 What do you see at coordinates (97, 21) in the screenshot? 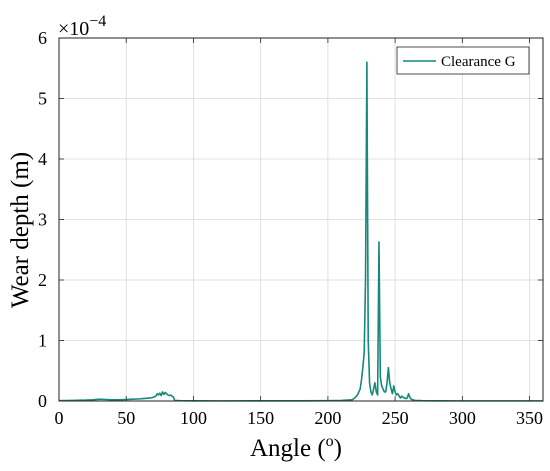
I see `y-multiplier-exponent: −4` at bounding box center [97, 21].